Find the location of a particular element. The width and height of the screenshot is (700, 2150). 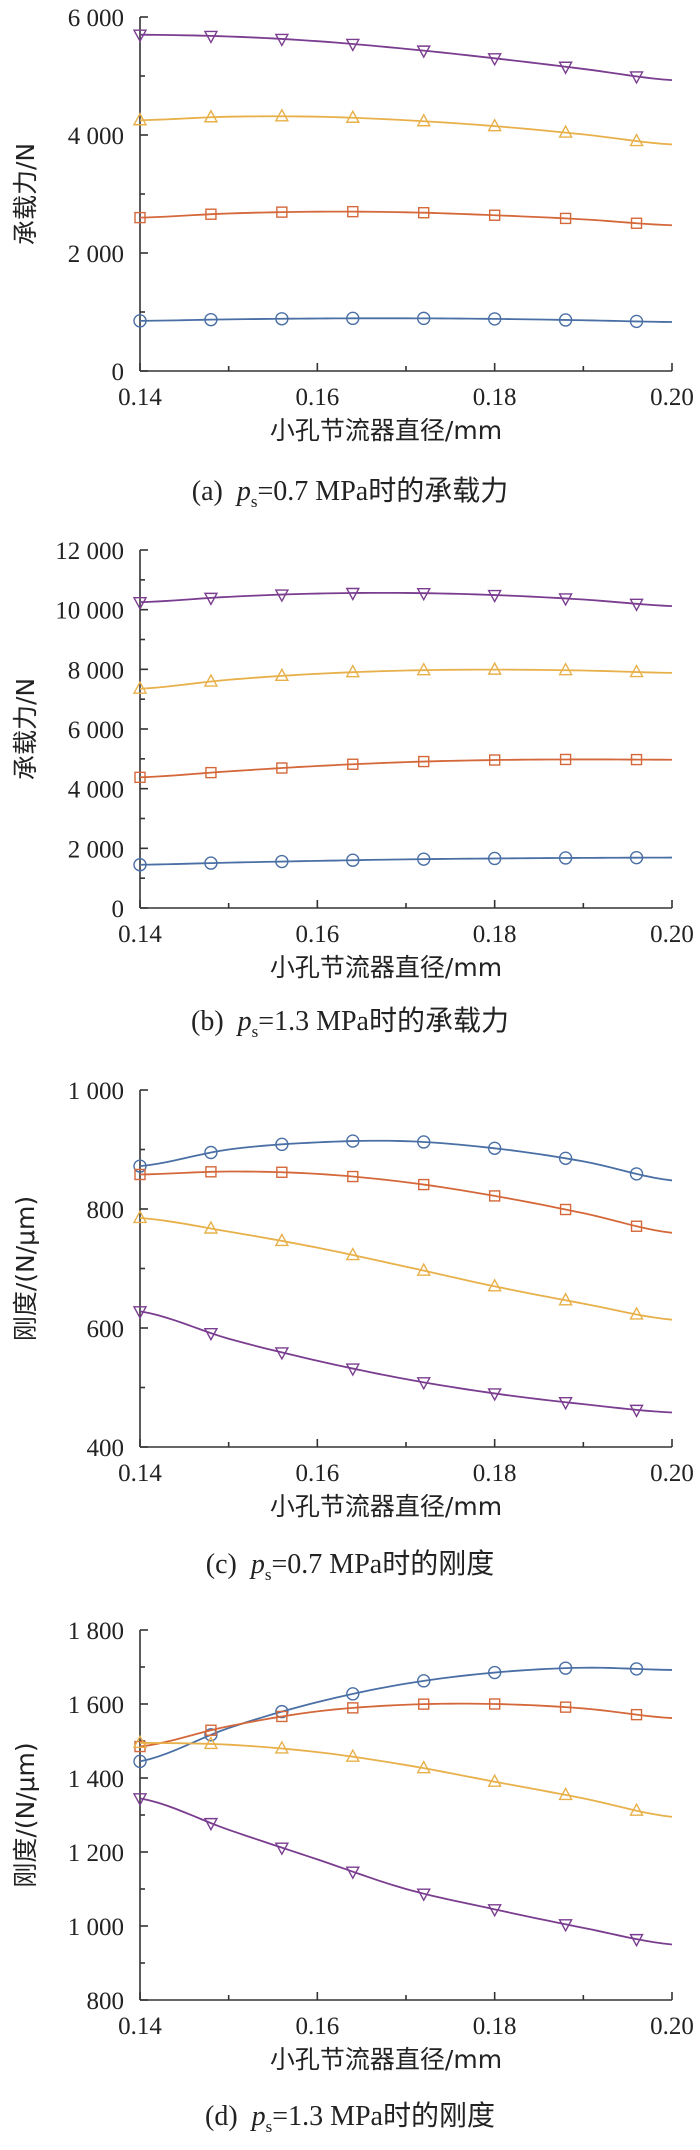

y-tick-label: 800 is located at coordinates (106, 2001).